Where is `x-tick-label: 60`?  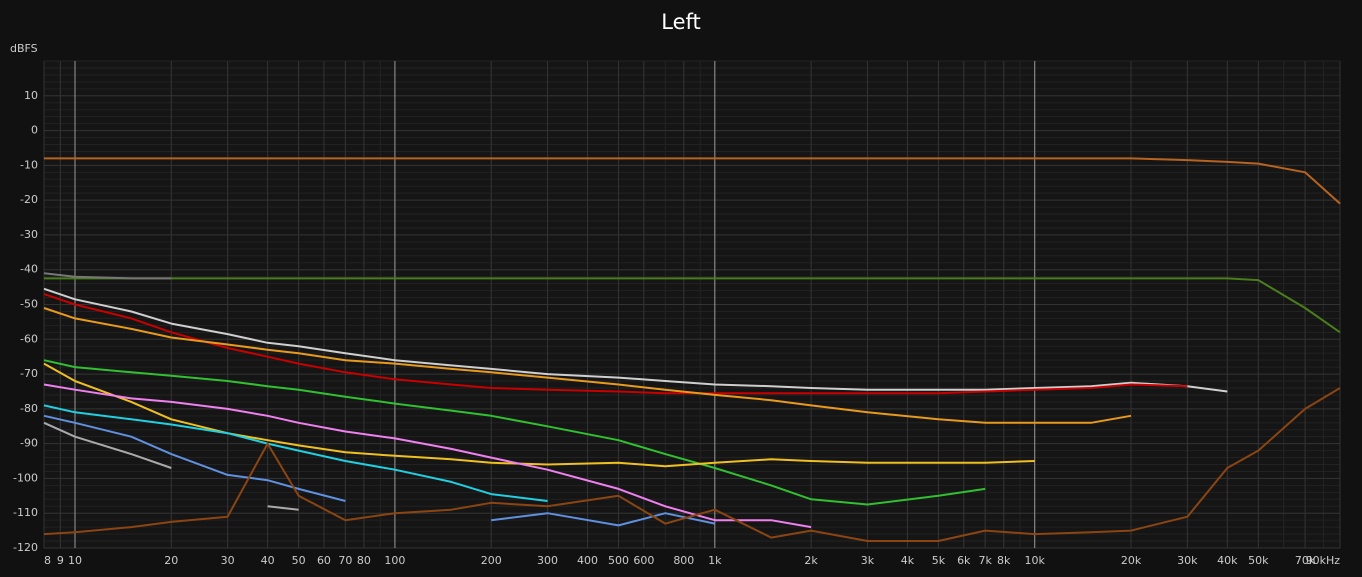
x-tick-label: 60 is located at coordinates (324, 560).